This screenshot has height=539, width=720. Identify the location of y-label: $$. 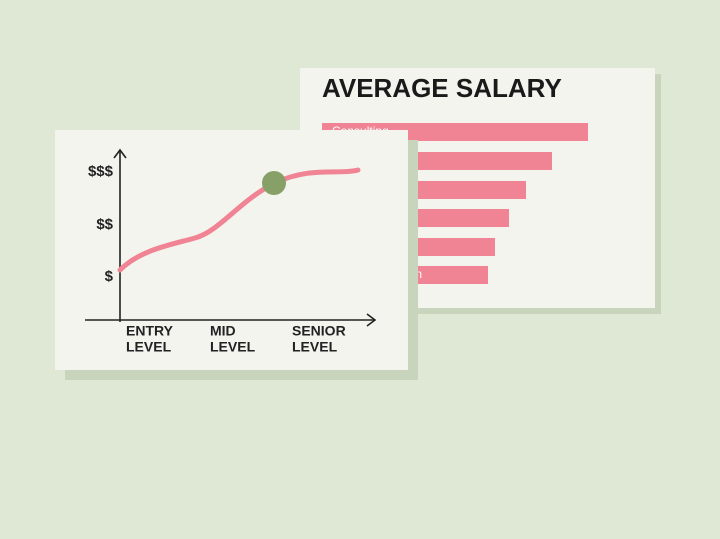
(104, 224).